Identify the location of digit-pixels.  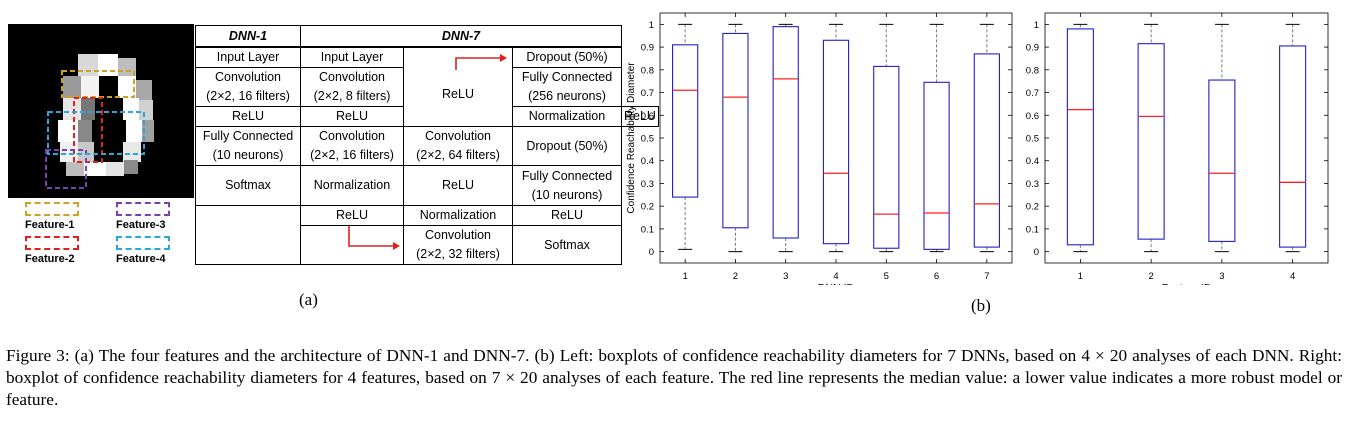
(99, 121).